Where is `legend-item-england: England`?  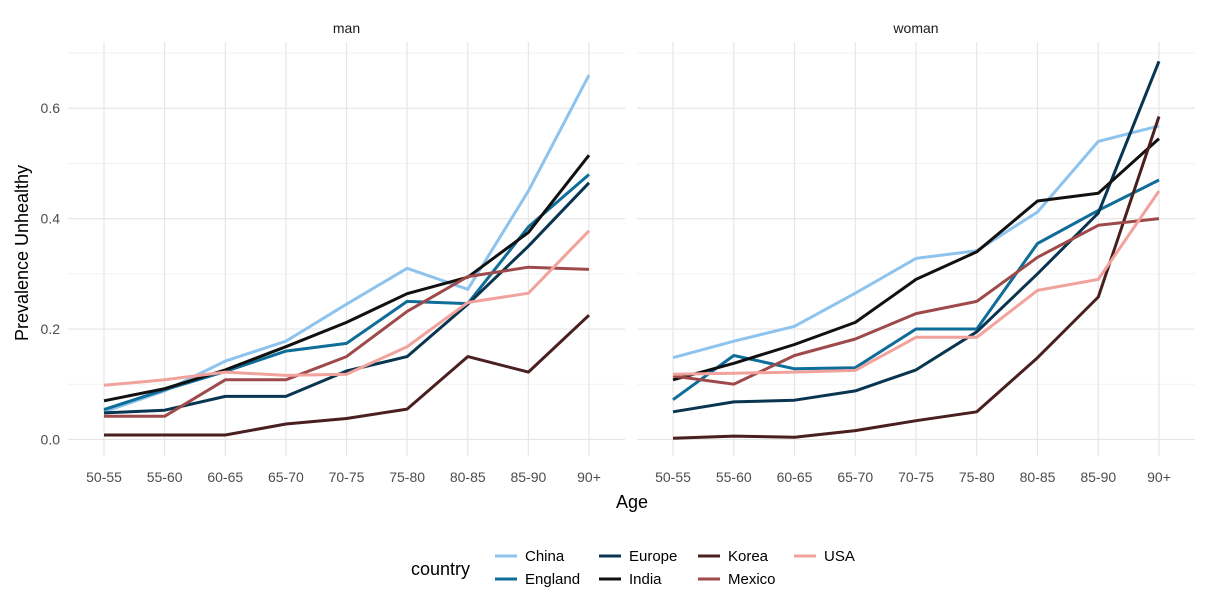 legend-item-england: England is located at coordinates (537, 579).